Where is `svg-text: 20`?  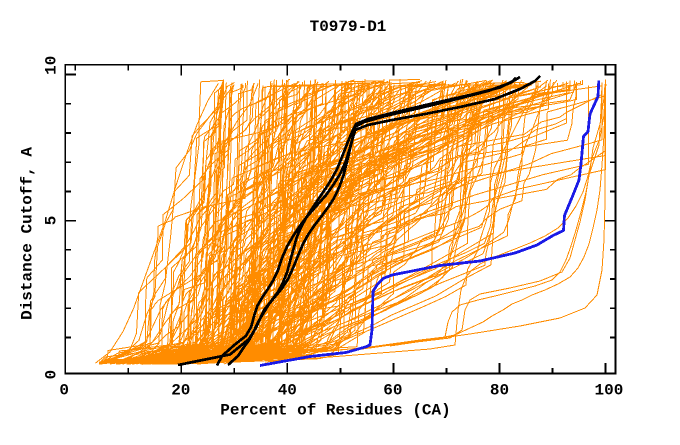
svg-text: 20 is located at coordinates (180, 391).